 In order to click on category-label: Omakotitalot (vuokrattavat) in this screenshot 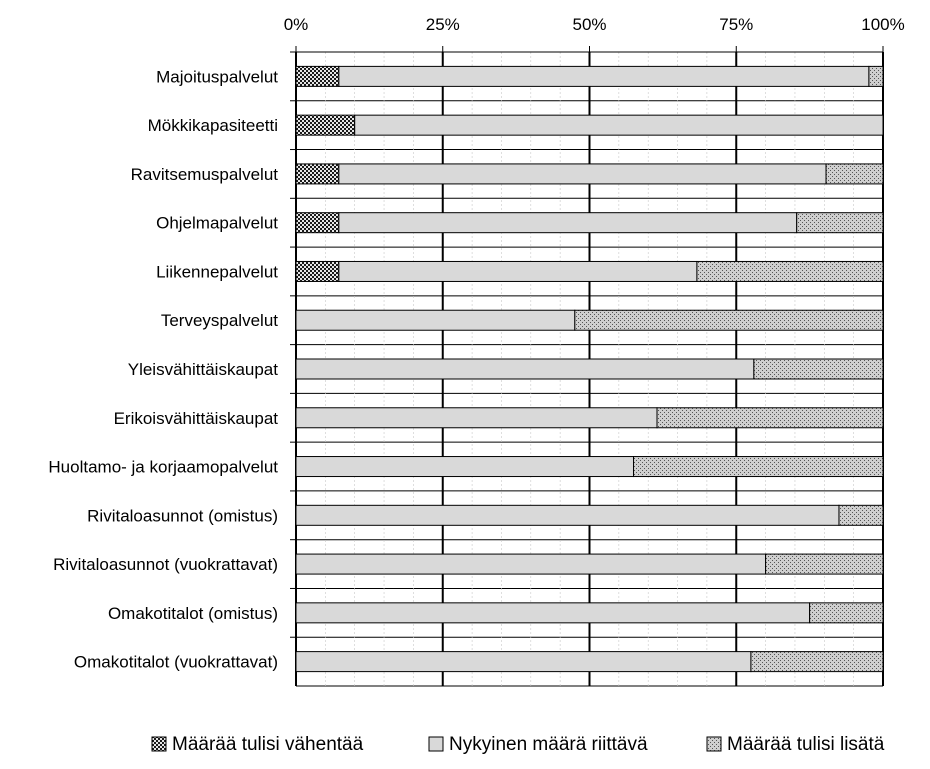, I will do `click(176, 662)`.